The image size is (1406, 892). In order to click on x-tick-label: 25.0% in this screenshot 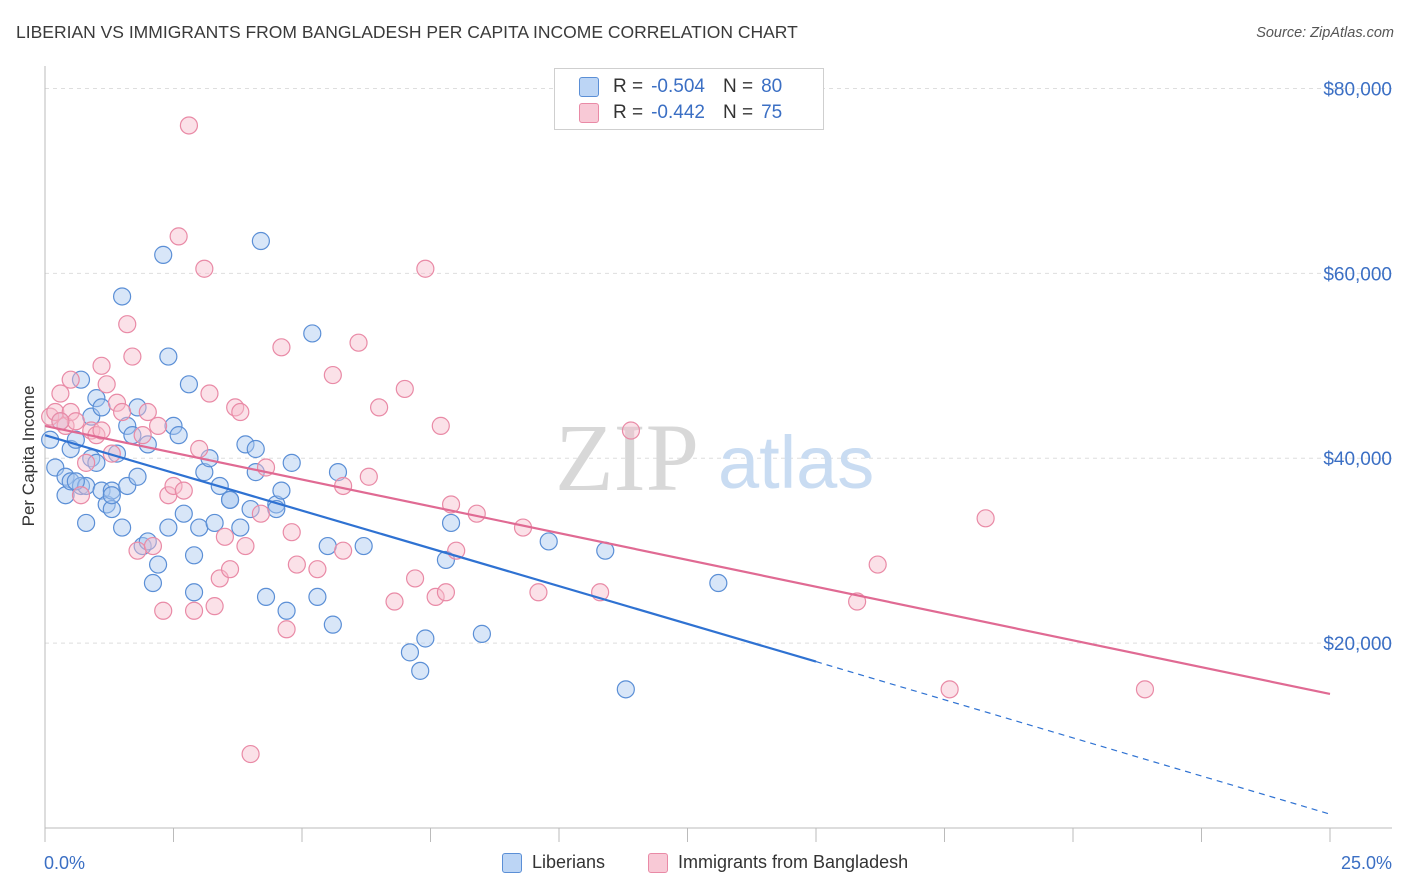, I will do `click(1366, 863)`.